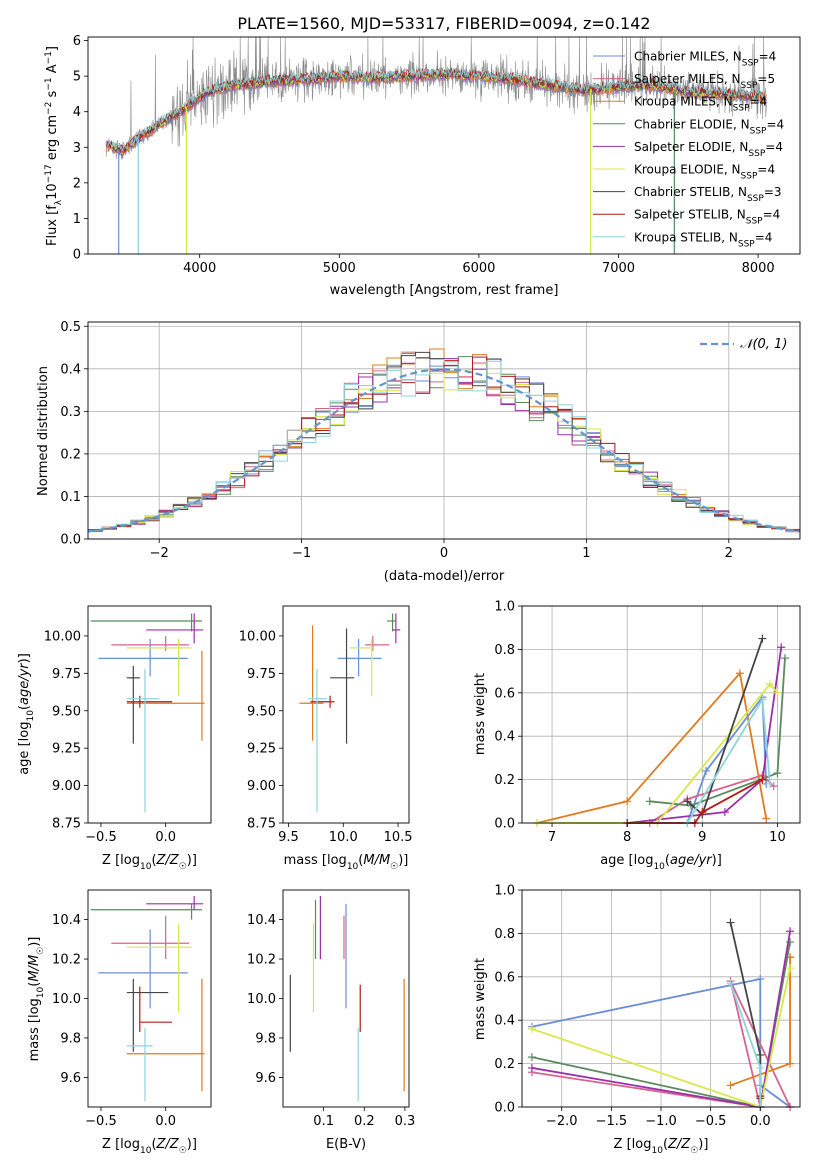 The width and height of the screenshot is (819, 1170). What do you see at coordinates (339, 268) in the screenshot?
I see `x-tick-label: 5000` at bounding box center [339, 268].